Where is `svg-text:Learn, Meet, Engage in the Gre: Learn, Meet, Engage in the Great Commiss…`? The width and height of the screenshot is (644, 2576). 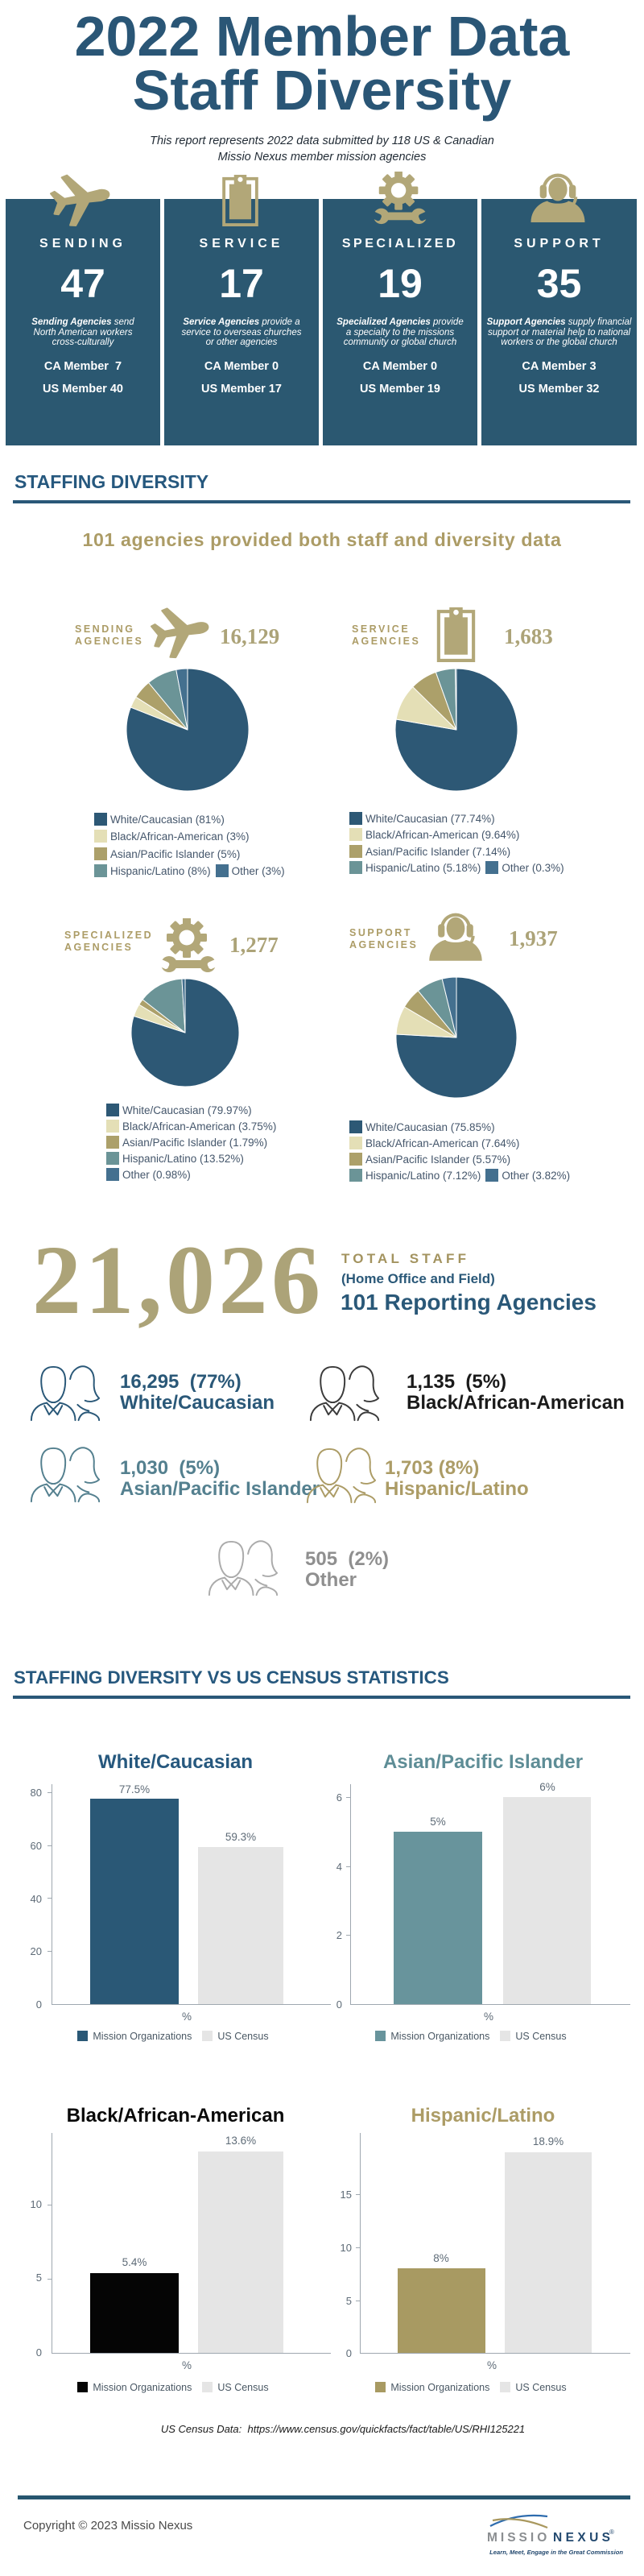
svg-text:Learn, Meet, Engage in the Gre: Learn, Meet, Engage in the Great Commiss… is located at coordinates (556, 2552).